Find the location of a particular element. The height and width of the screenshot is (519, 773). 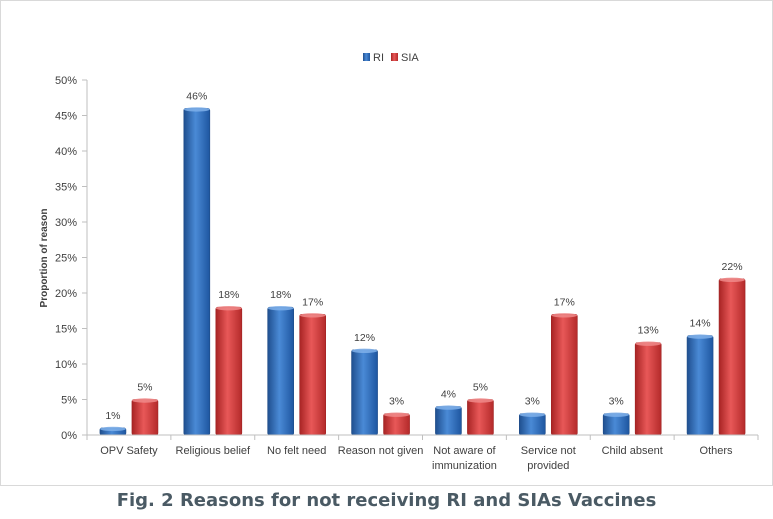

x-category-label-line: provided is located at coordinates (548, 466).